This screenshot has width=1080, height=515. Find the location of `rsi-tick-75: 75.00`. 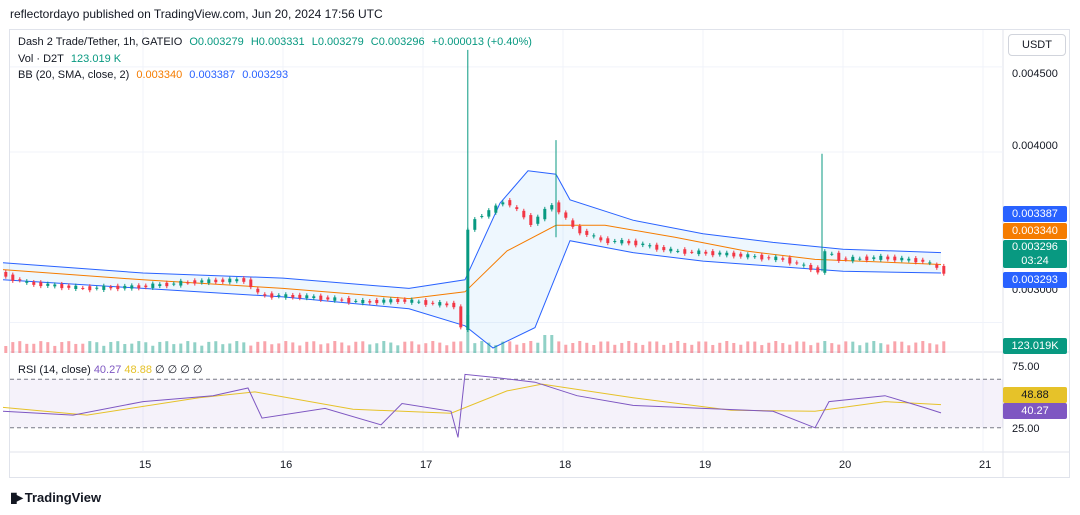

rsi-tick-75: 75.00 is located at coordinates (1026, 367).